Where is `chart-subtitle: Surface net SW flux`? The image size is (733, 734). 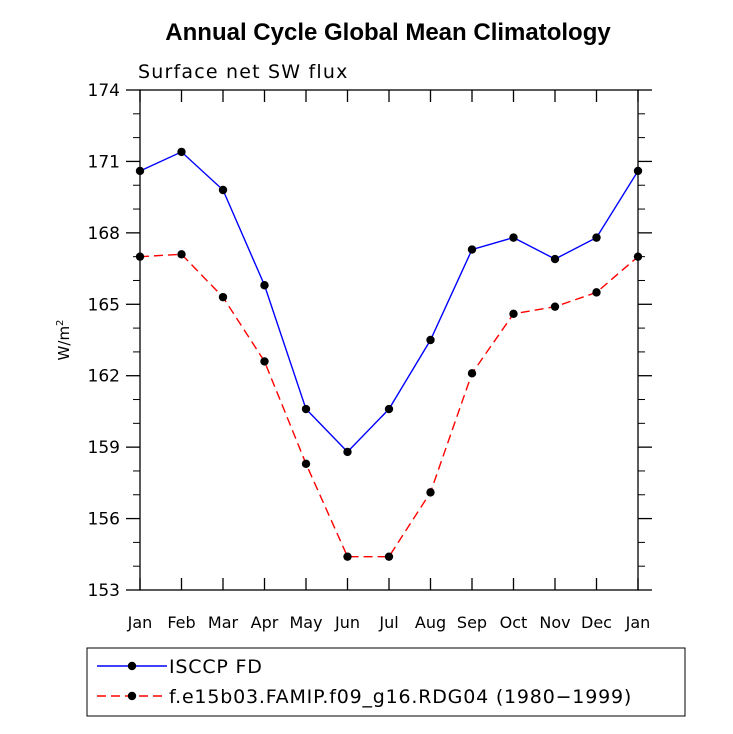
chart-subtitle: Surface net SW flux is located at coordinates (243, 72).